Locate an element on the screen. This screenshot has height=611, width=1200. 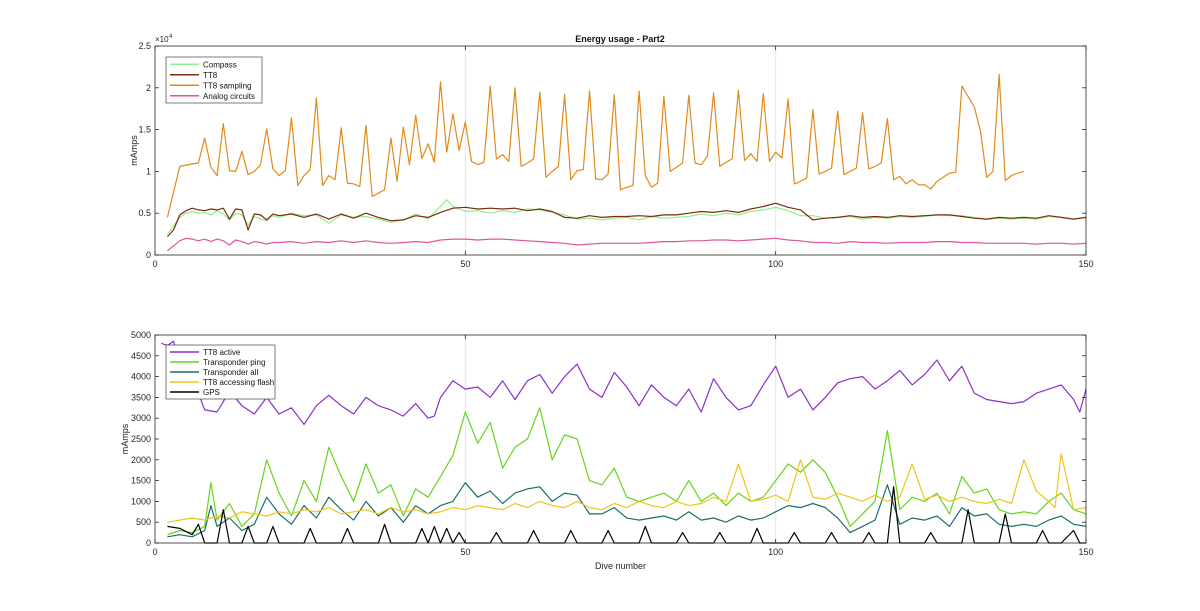
y-tick-label: 3500 is located at coordinates (141, 397).